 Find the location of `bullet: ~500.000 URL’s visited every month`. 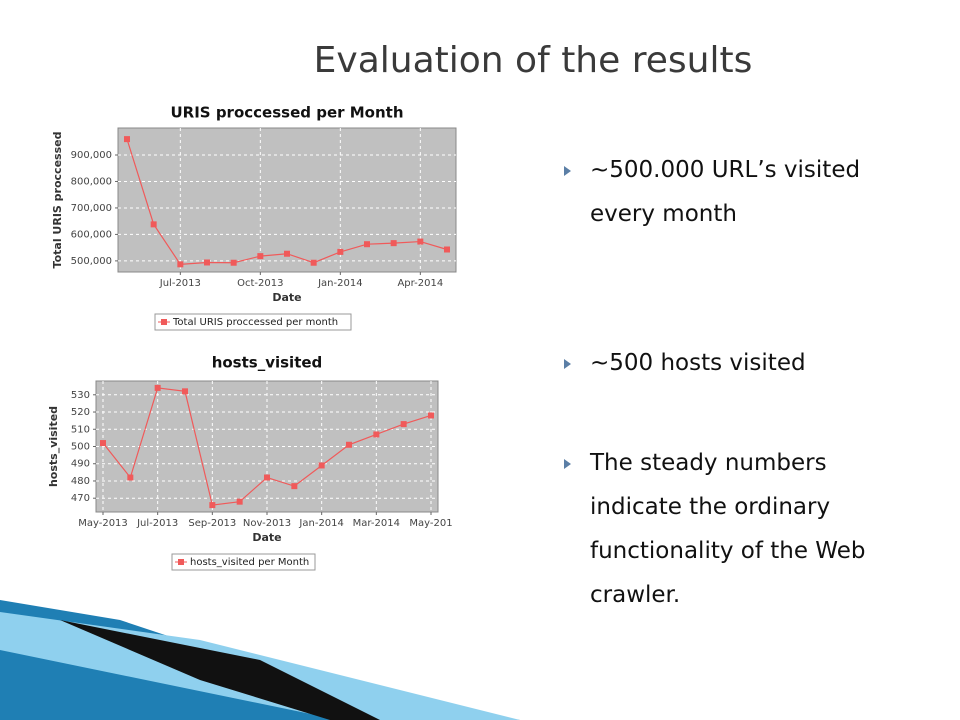

bullet: ~500.000 URL’s visited every month is located at coordinates (742, 192).